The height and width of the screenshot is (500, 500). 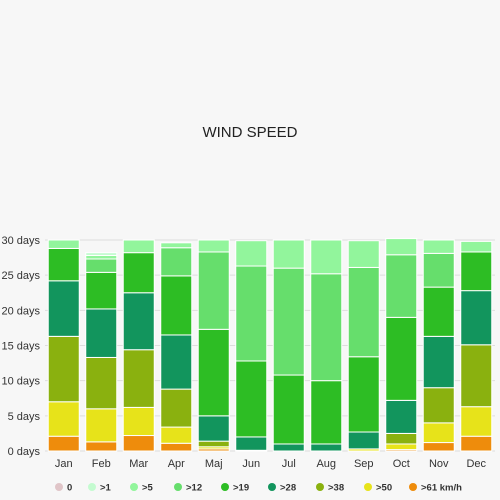 I want to click on x-tick-label: Aug, so click(x=326, y=464).